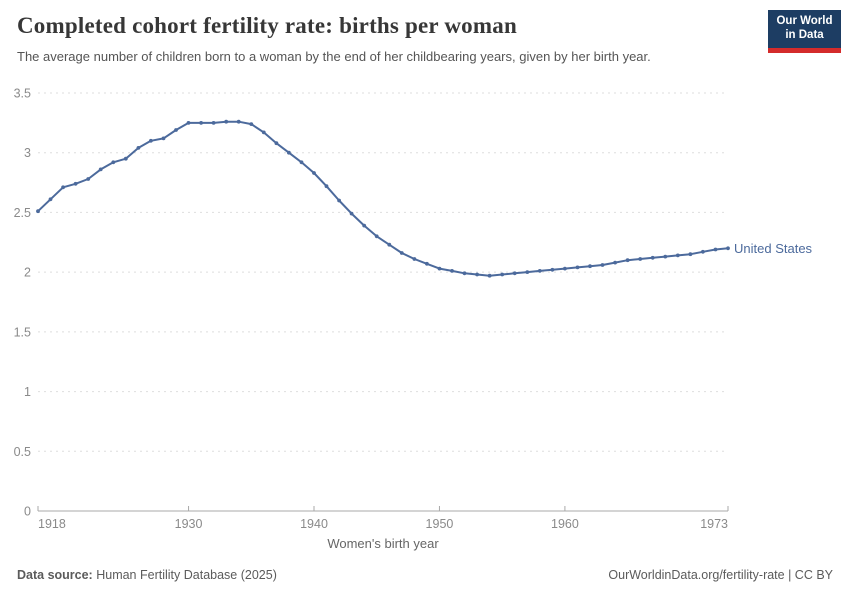 The width and height of the screenshot is (850, 600). Describe the element at coordinates (22, 452) in the screenshot. I see `y-tick-label: 0.5` at that location.